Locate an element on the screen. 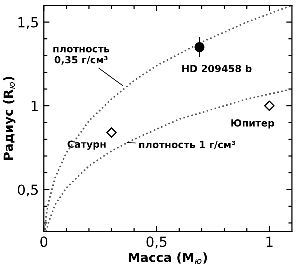 This screenshot has width=300, height=279. annotation: Сатурн is located at coordinates (87, 145).